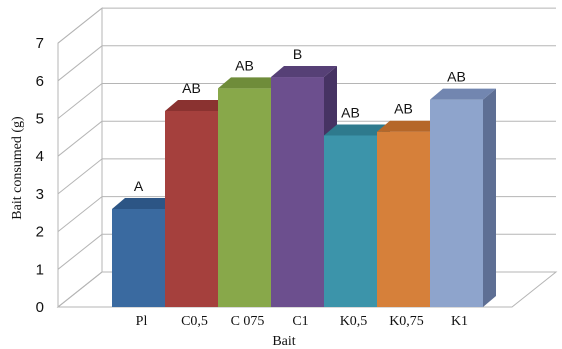 This screenshot has height=349, width=562. Describe the element at coordinates (40, 43) in the screenshot. I see `y-tick-label: 7` at that location.